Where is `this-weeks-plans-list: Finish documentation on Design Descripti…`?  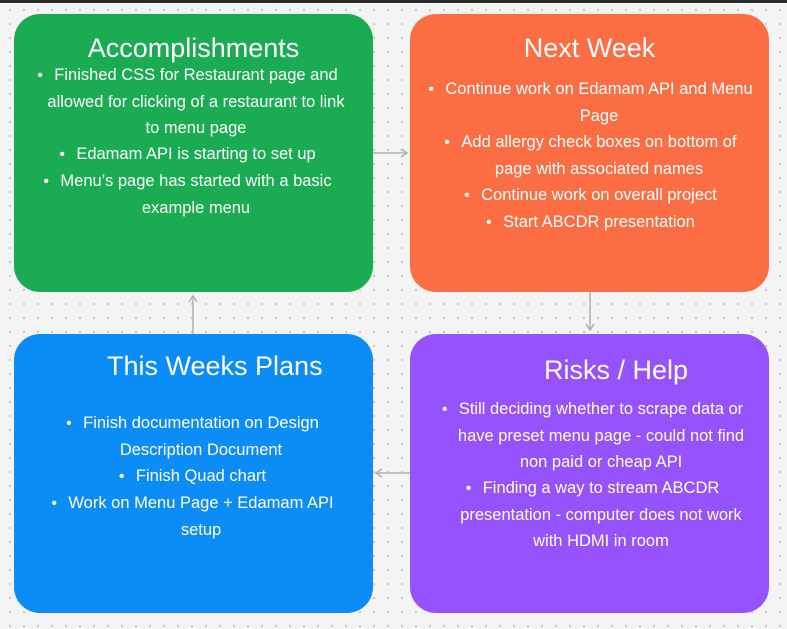
this-weeks-plans-list: Finish documentation on Design Descripti… is located at coordinates (201, 476).